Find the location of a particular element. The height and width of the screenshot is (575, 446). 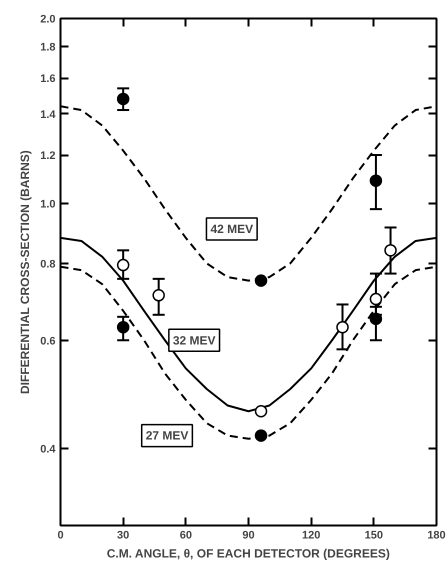

series-label: 27 MEV is located at coordinates (167, 435).